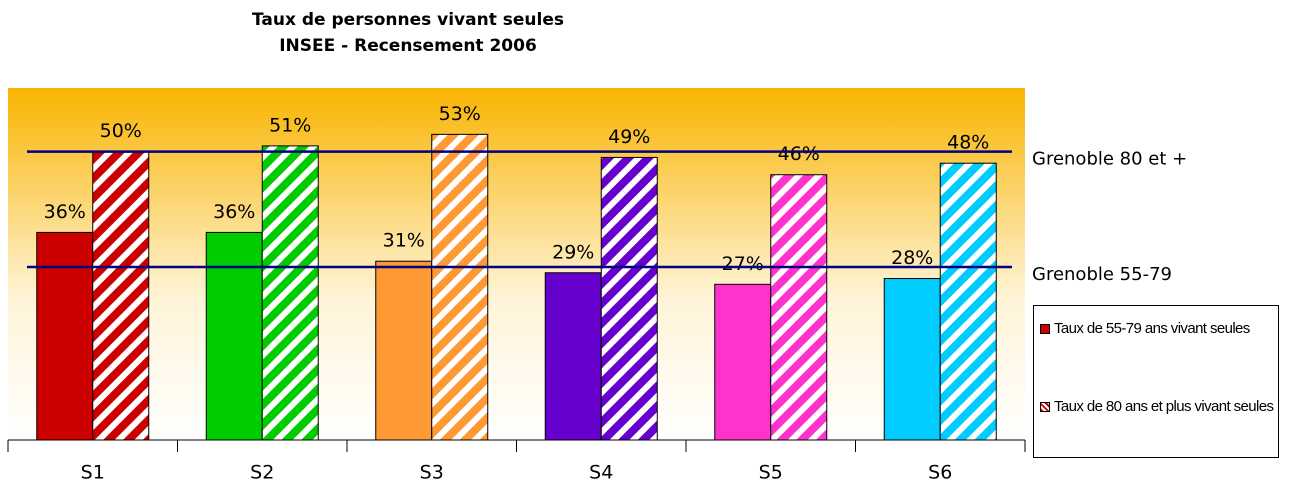 The width and height of the screenshot is (1293, 488). I want to click on data-label: 51%, so click(290, 125).